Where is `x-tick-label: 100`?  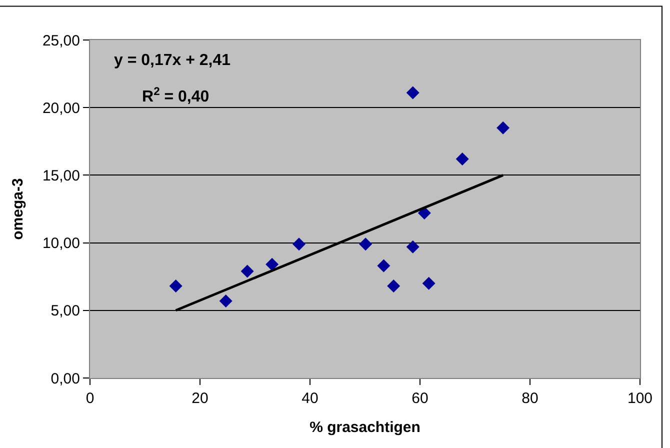 x-tick-label: 100 is located at coordinates (640, 398).